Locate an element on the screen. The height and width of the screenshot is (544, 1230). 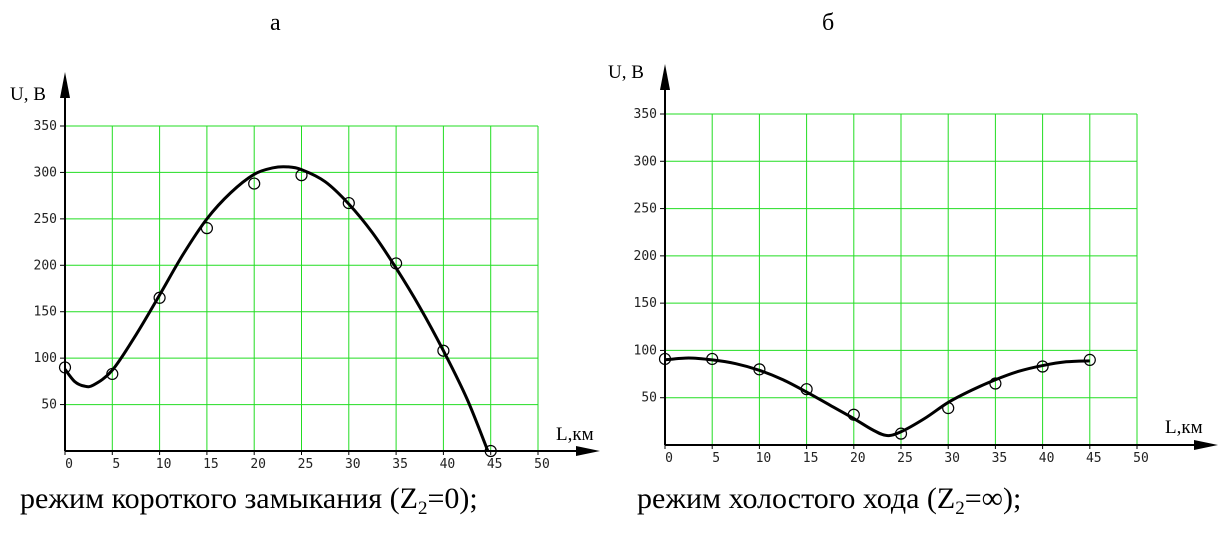
caption-text: режим холостого хода (Z is located at coordinates (796, 498).